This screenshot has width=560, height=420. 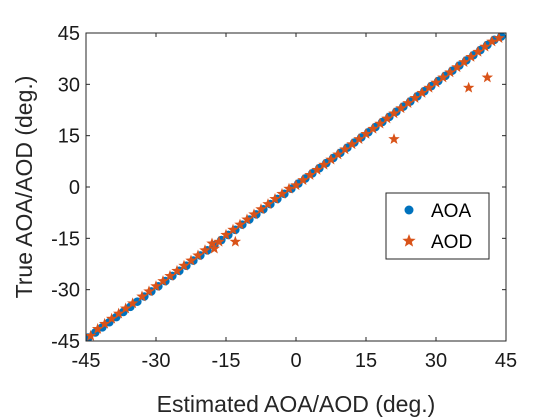 What do you see at coordinates (156, 361) in the screenshot?
I see `x-tick-label: -30` at bounding box center [156, 361].